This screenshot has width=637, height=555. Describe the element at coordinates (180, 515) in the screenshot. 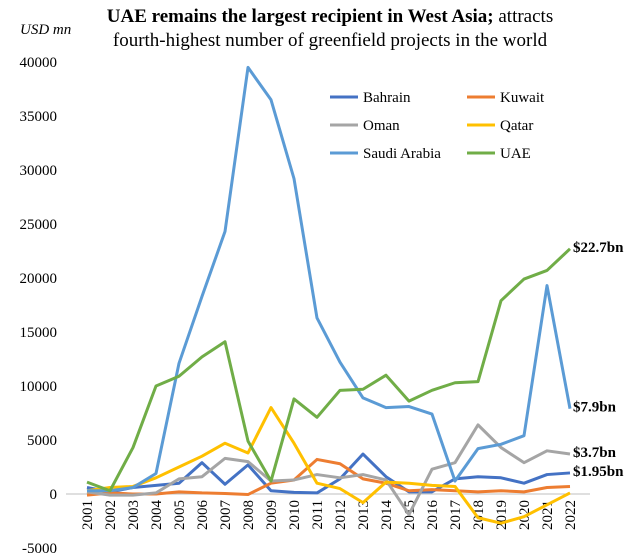

I see `x-tick-label: 2005` at that location.